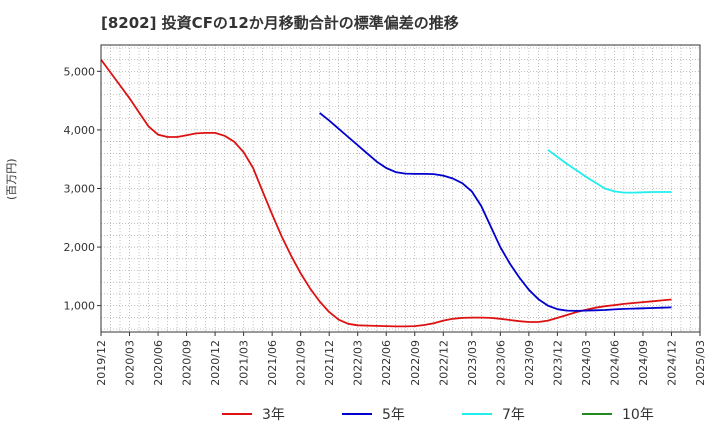 The image size is (720, 440). I want to click on x-tick-label: 2021/03, so click(244, 363).